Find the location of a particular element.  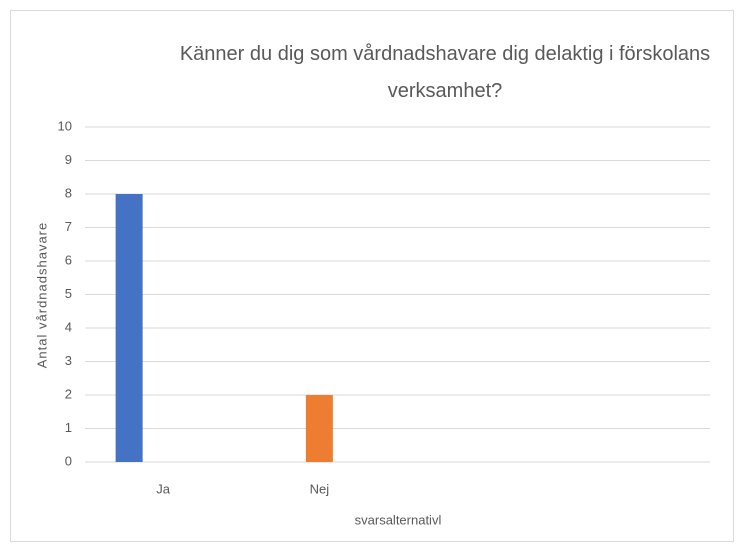

y-tick-label: 5 is located at coordinates (68, 293).